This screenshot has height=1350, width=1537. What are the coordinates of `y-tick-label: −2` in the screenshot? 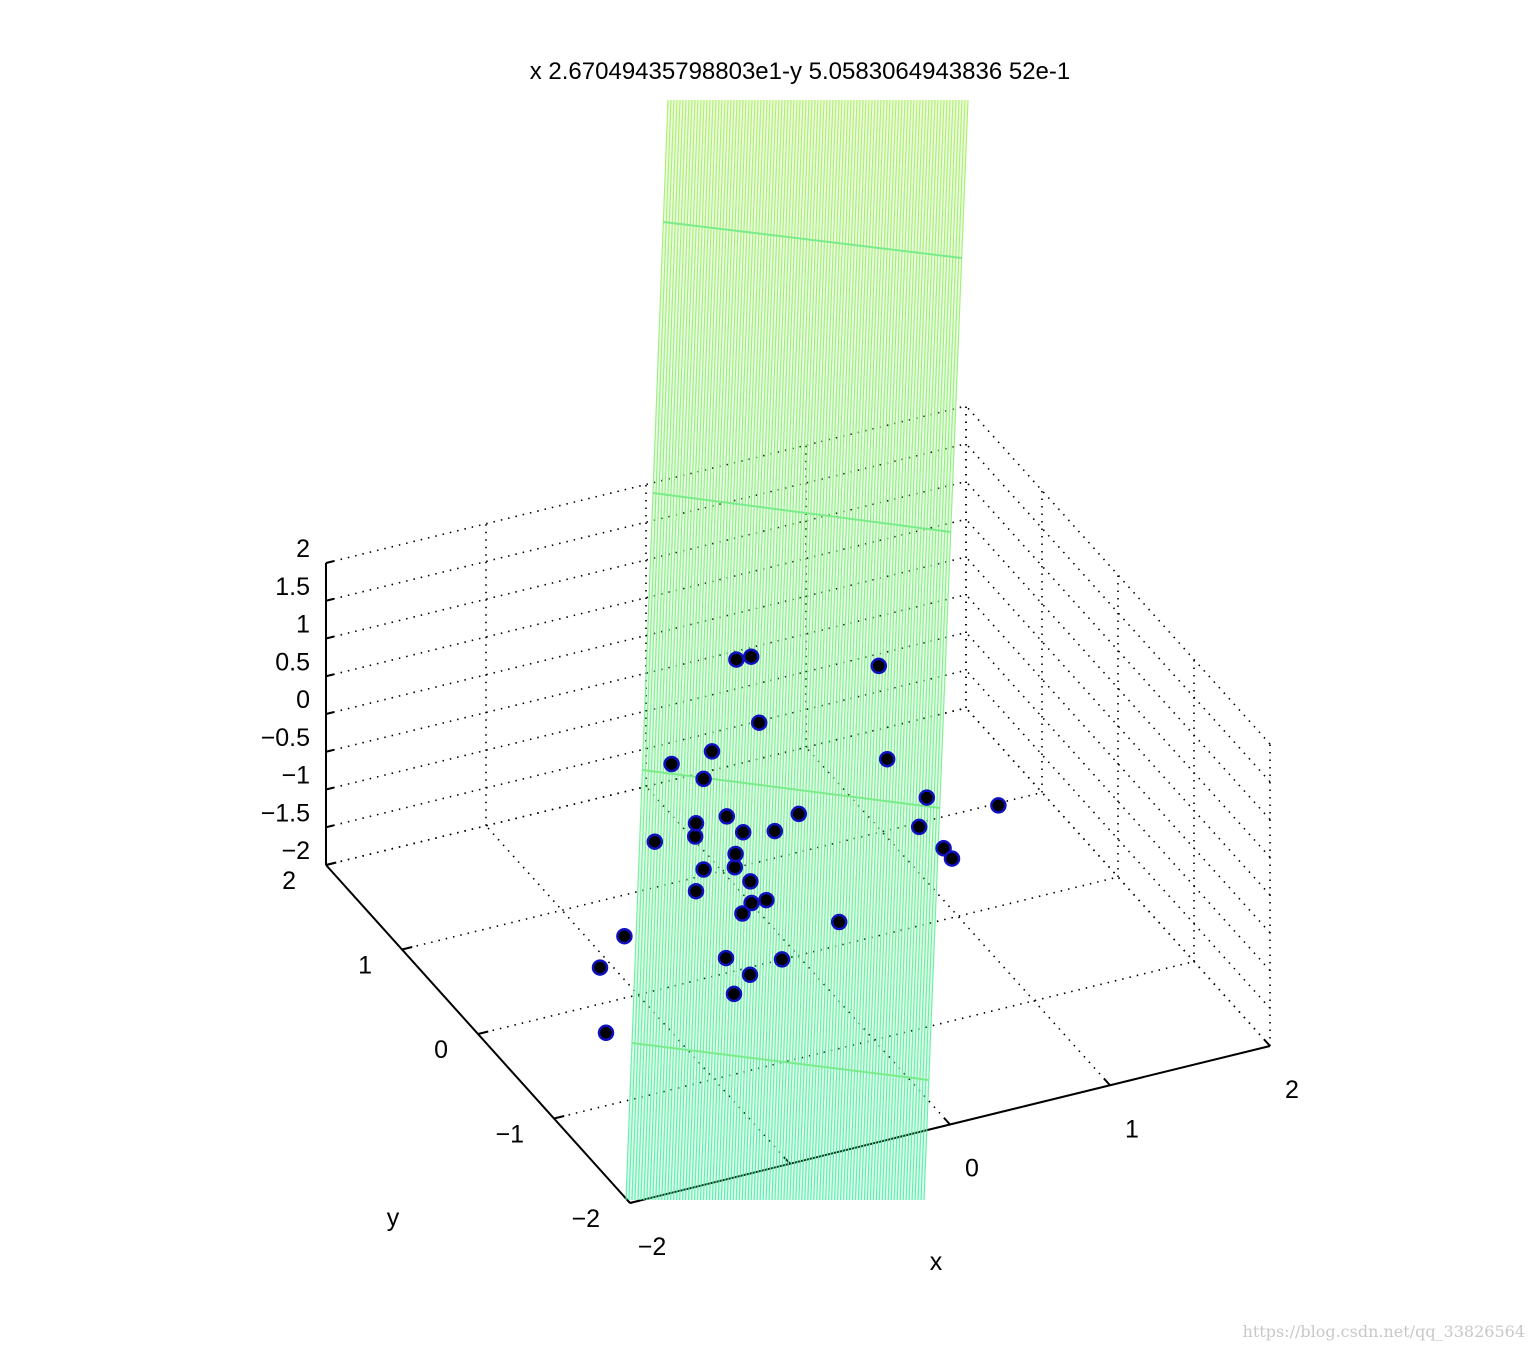 It's located at (585, 1219).